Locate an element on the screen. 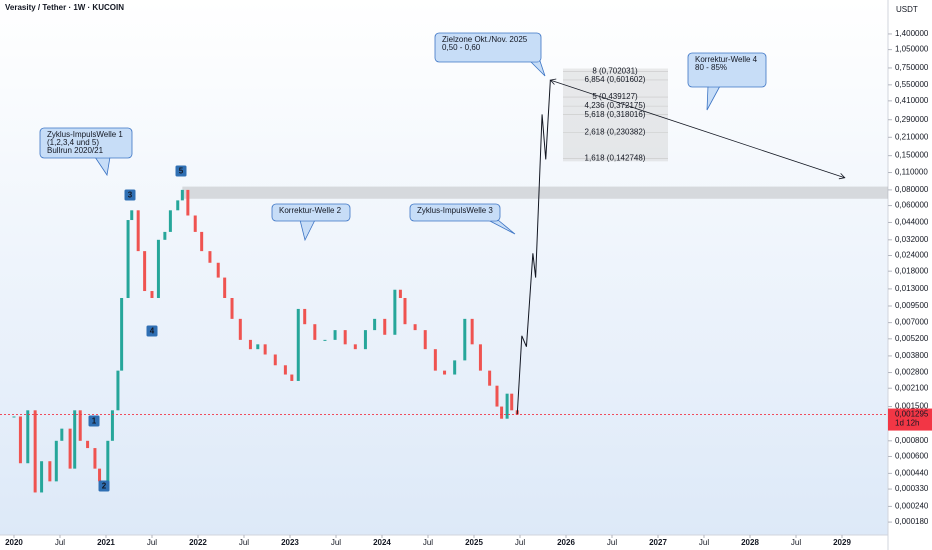  y-tick-label: 0,000600 is located at coordinates (912, 456).